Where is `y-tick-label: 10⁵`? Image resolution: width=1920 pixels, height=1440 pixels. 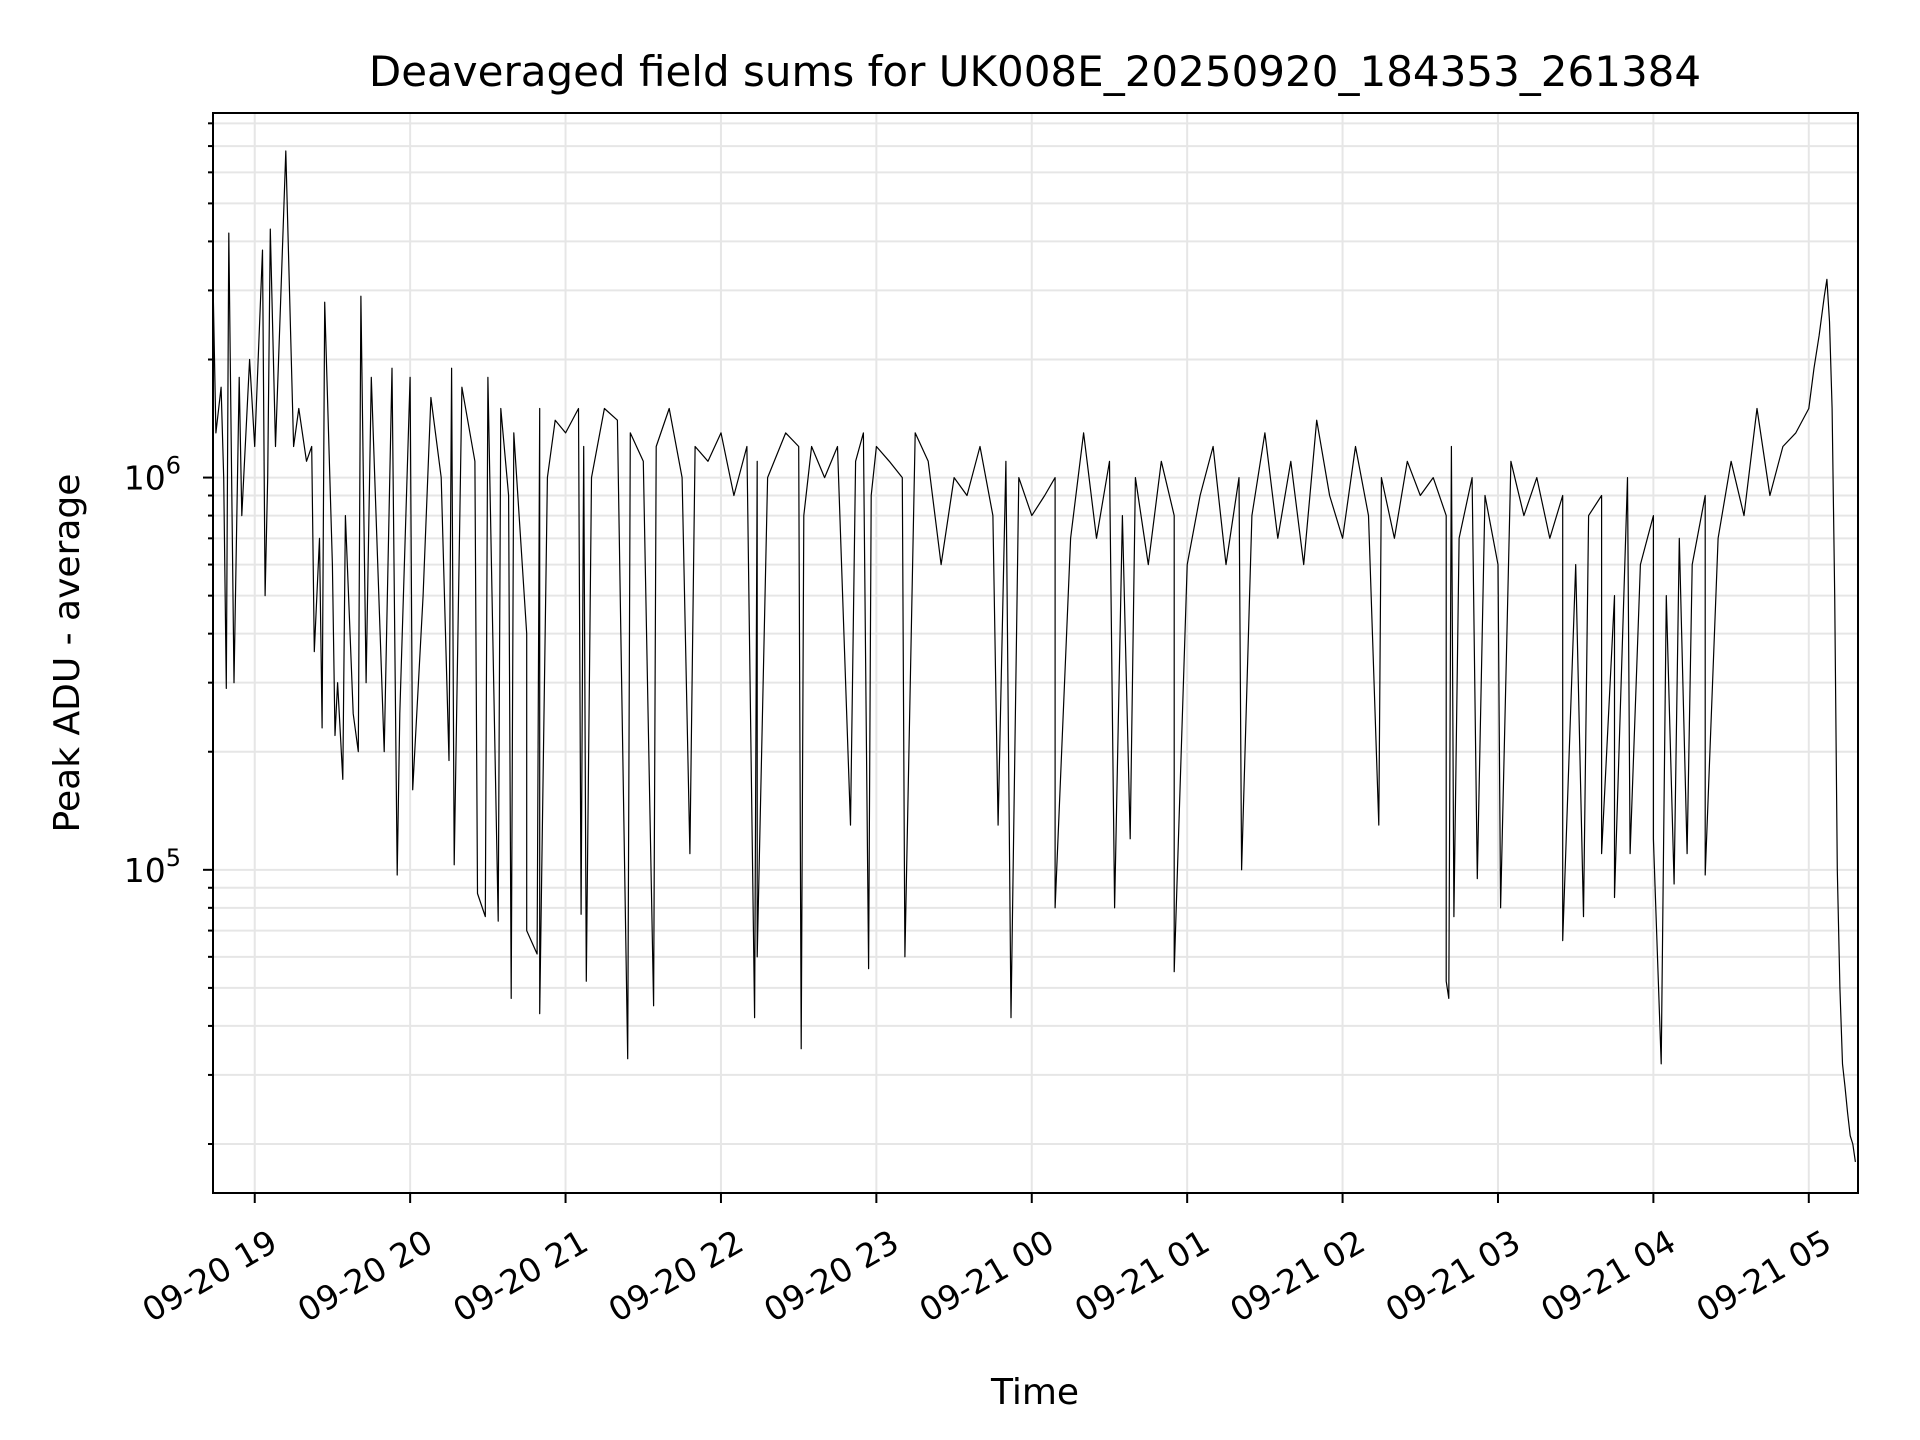 y-tick-label: 10⁵ is located at coordinates (152, 867).